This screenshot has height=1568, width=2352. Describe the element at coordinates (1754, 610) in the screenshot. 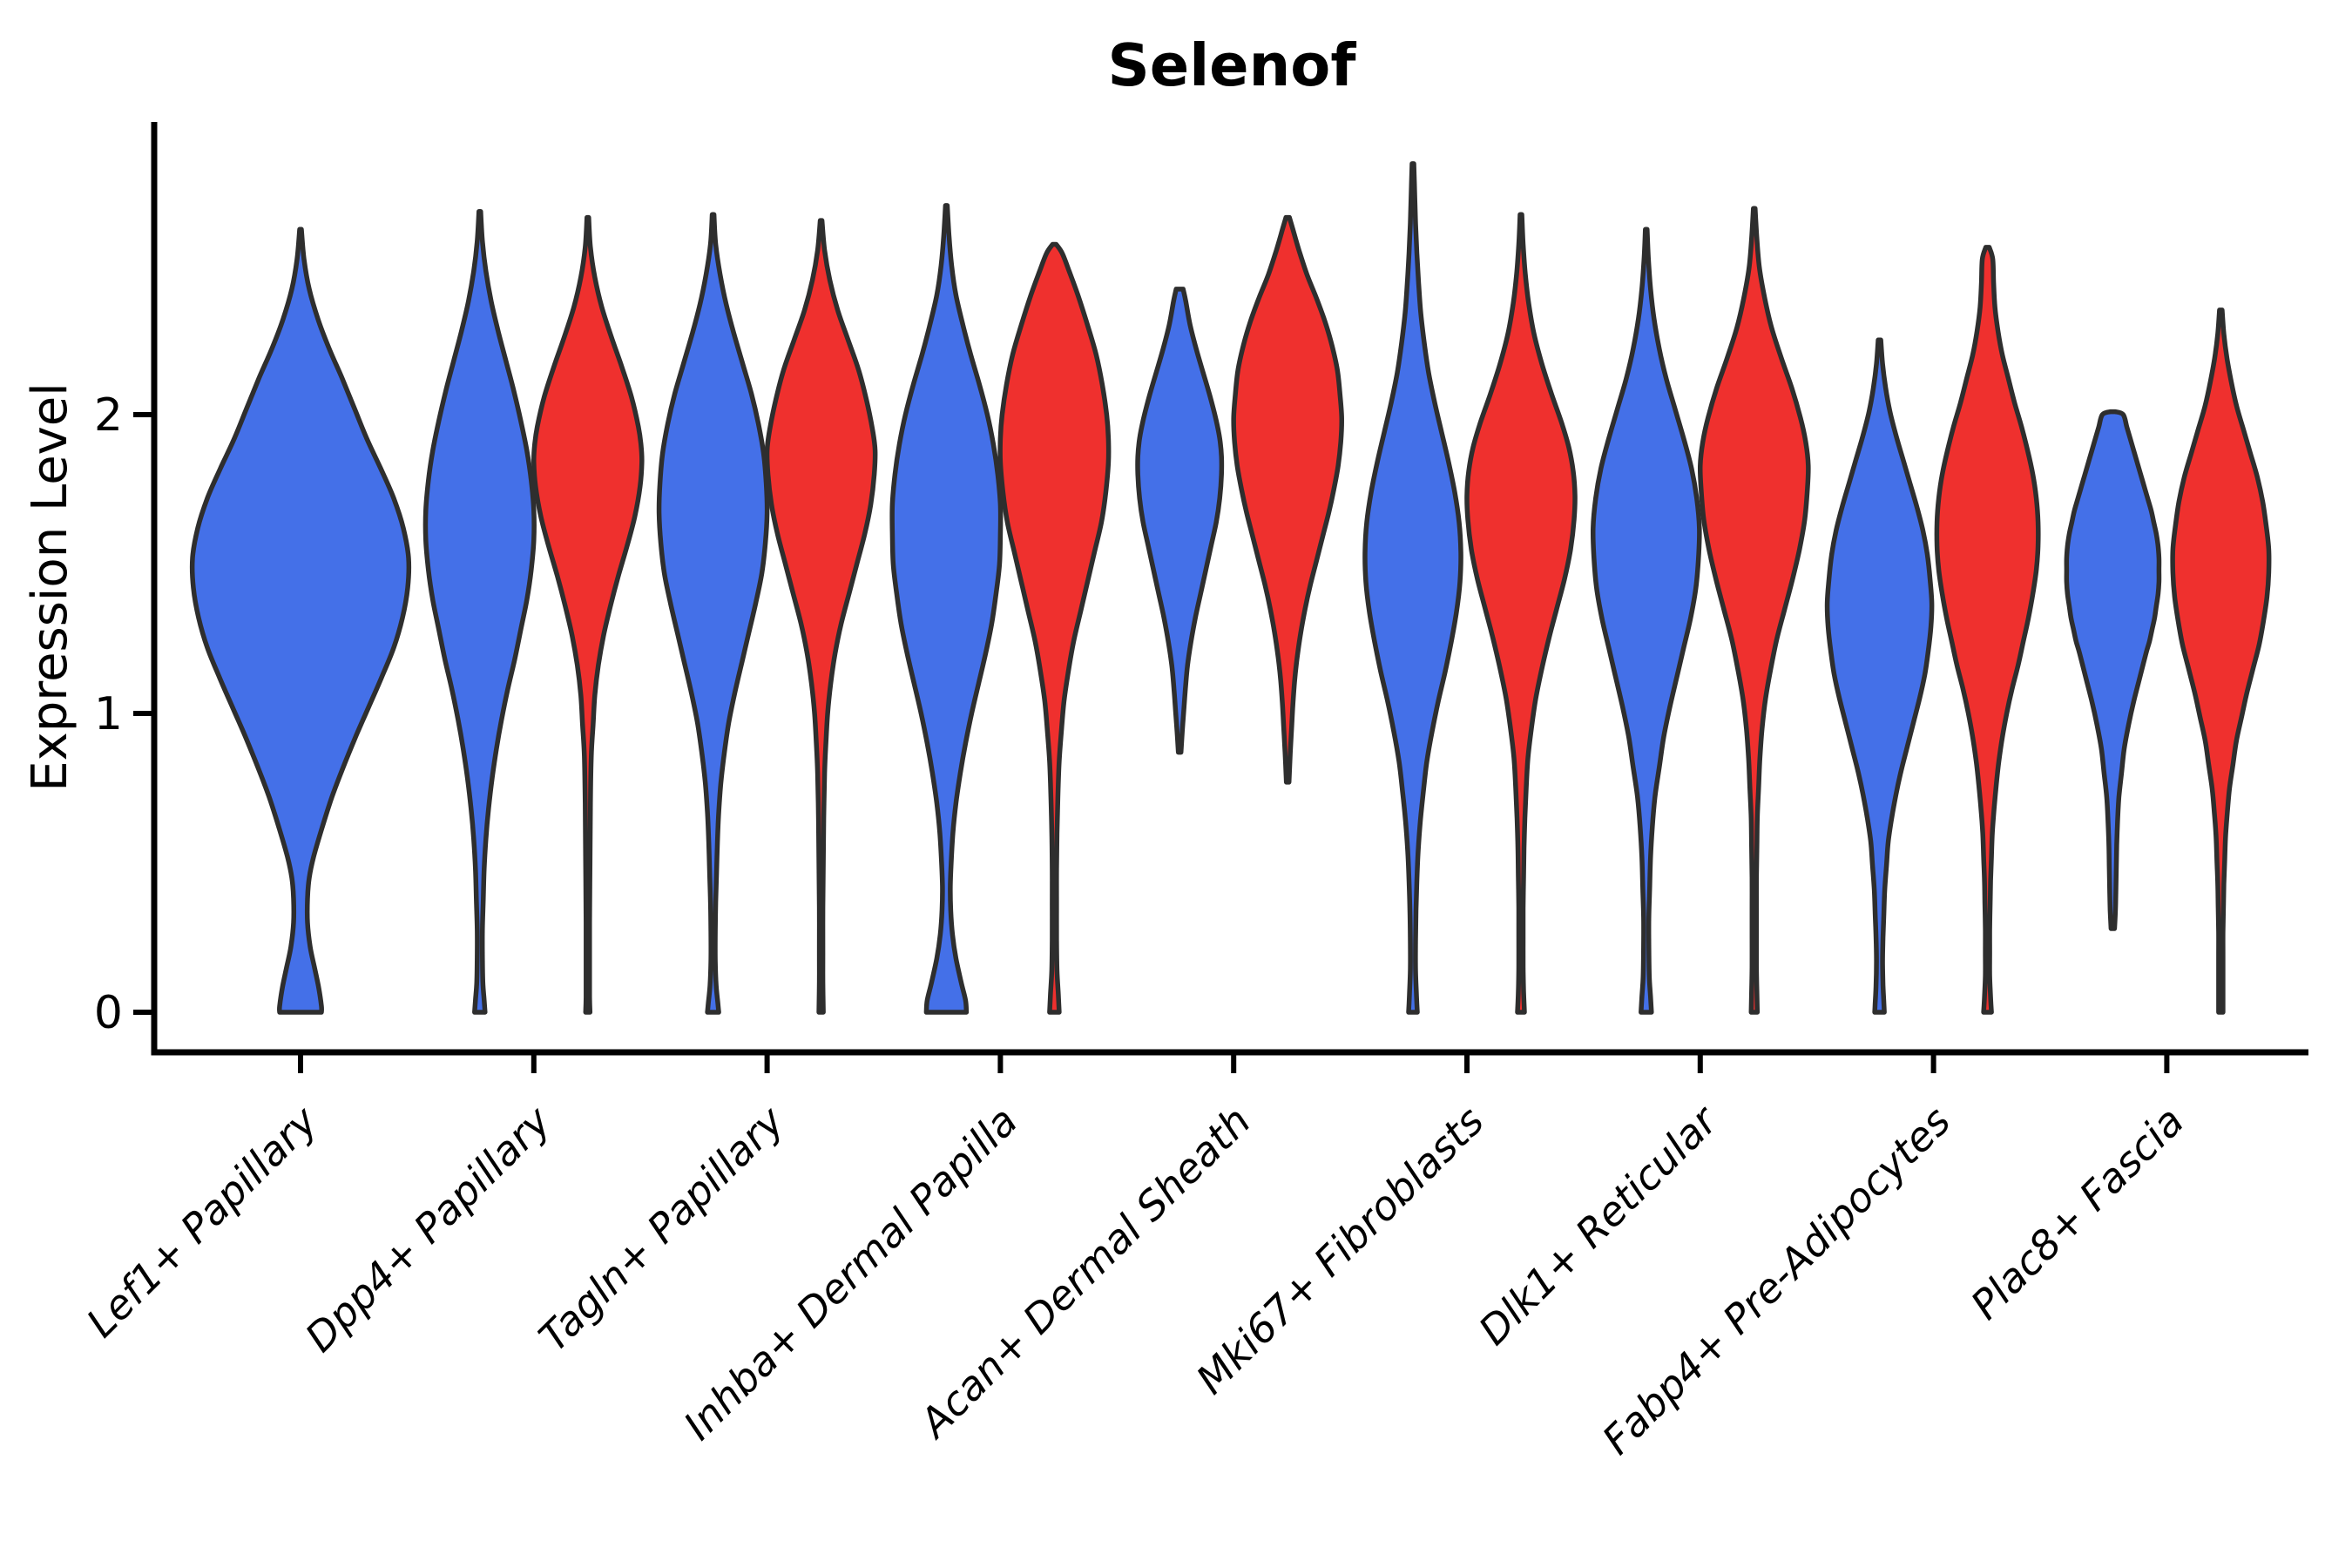

I see `violin-dlk1-reticular-red` at that location.